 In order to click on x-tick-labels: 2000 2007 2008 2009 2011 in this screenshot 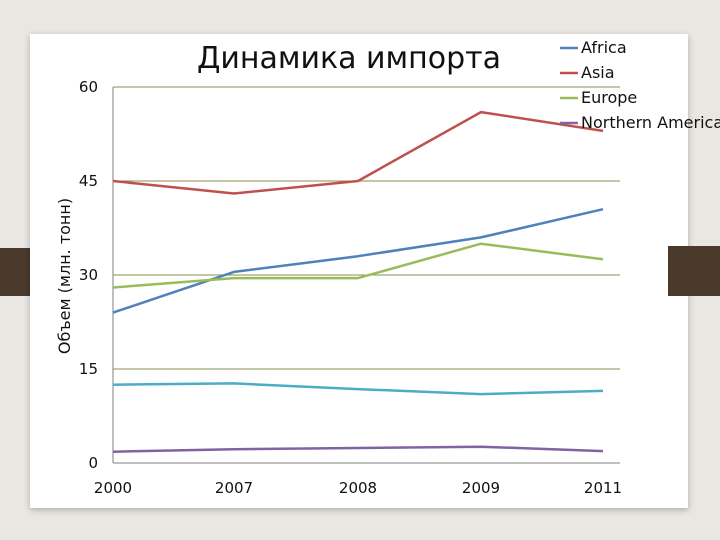, I will do `click(358, 488)`.